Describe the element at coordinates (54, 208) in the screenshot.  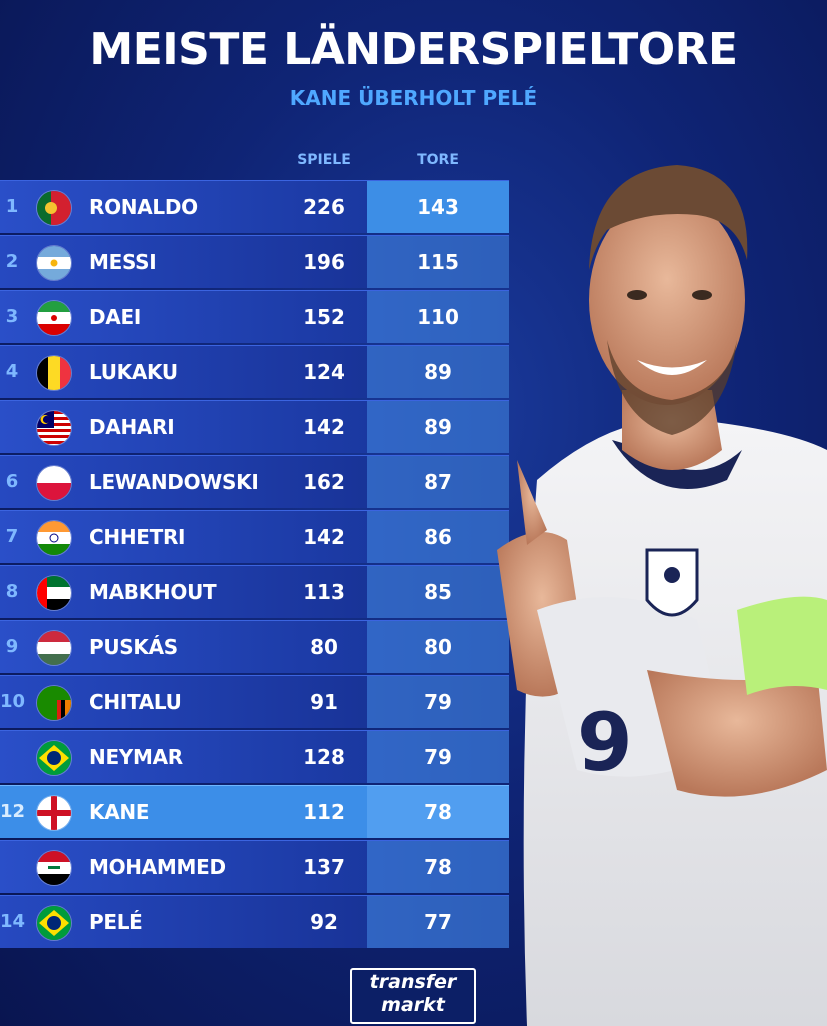
I see `portugal-flag-icon` at that location.